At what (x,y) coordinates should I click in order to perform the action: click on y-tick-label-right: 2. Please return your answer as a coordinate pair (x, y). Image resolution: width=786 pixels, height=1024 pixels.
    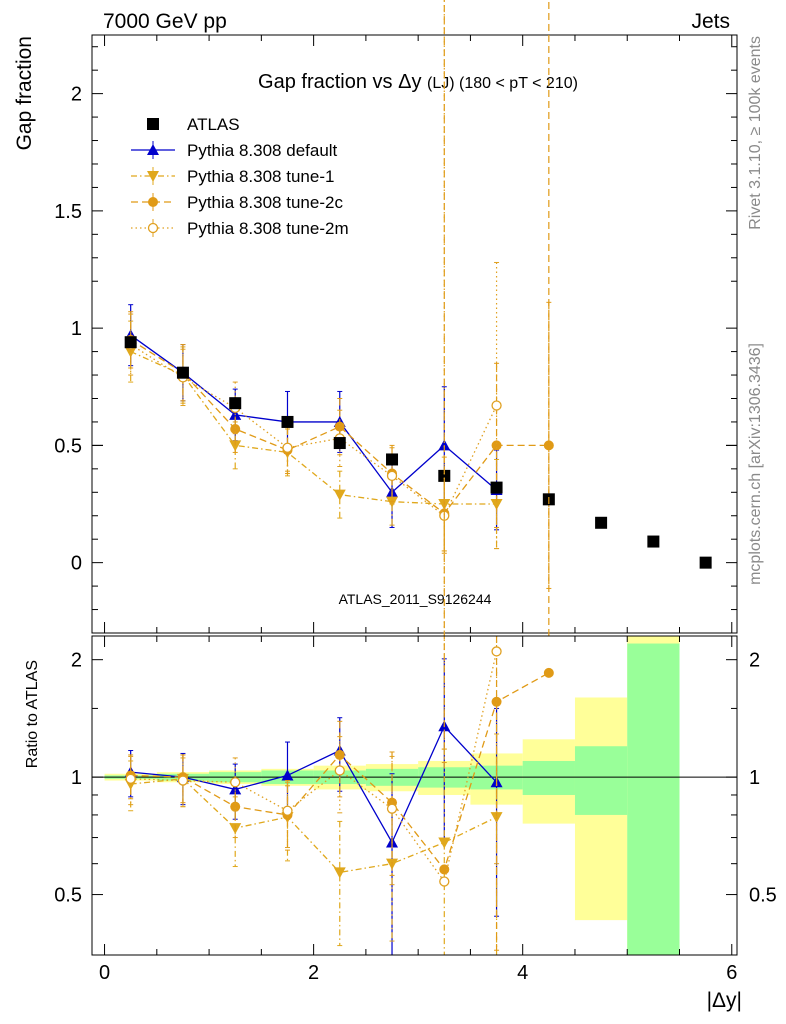
    Looking at the image, I should click on (754, 661).